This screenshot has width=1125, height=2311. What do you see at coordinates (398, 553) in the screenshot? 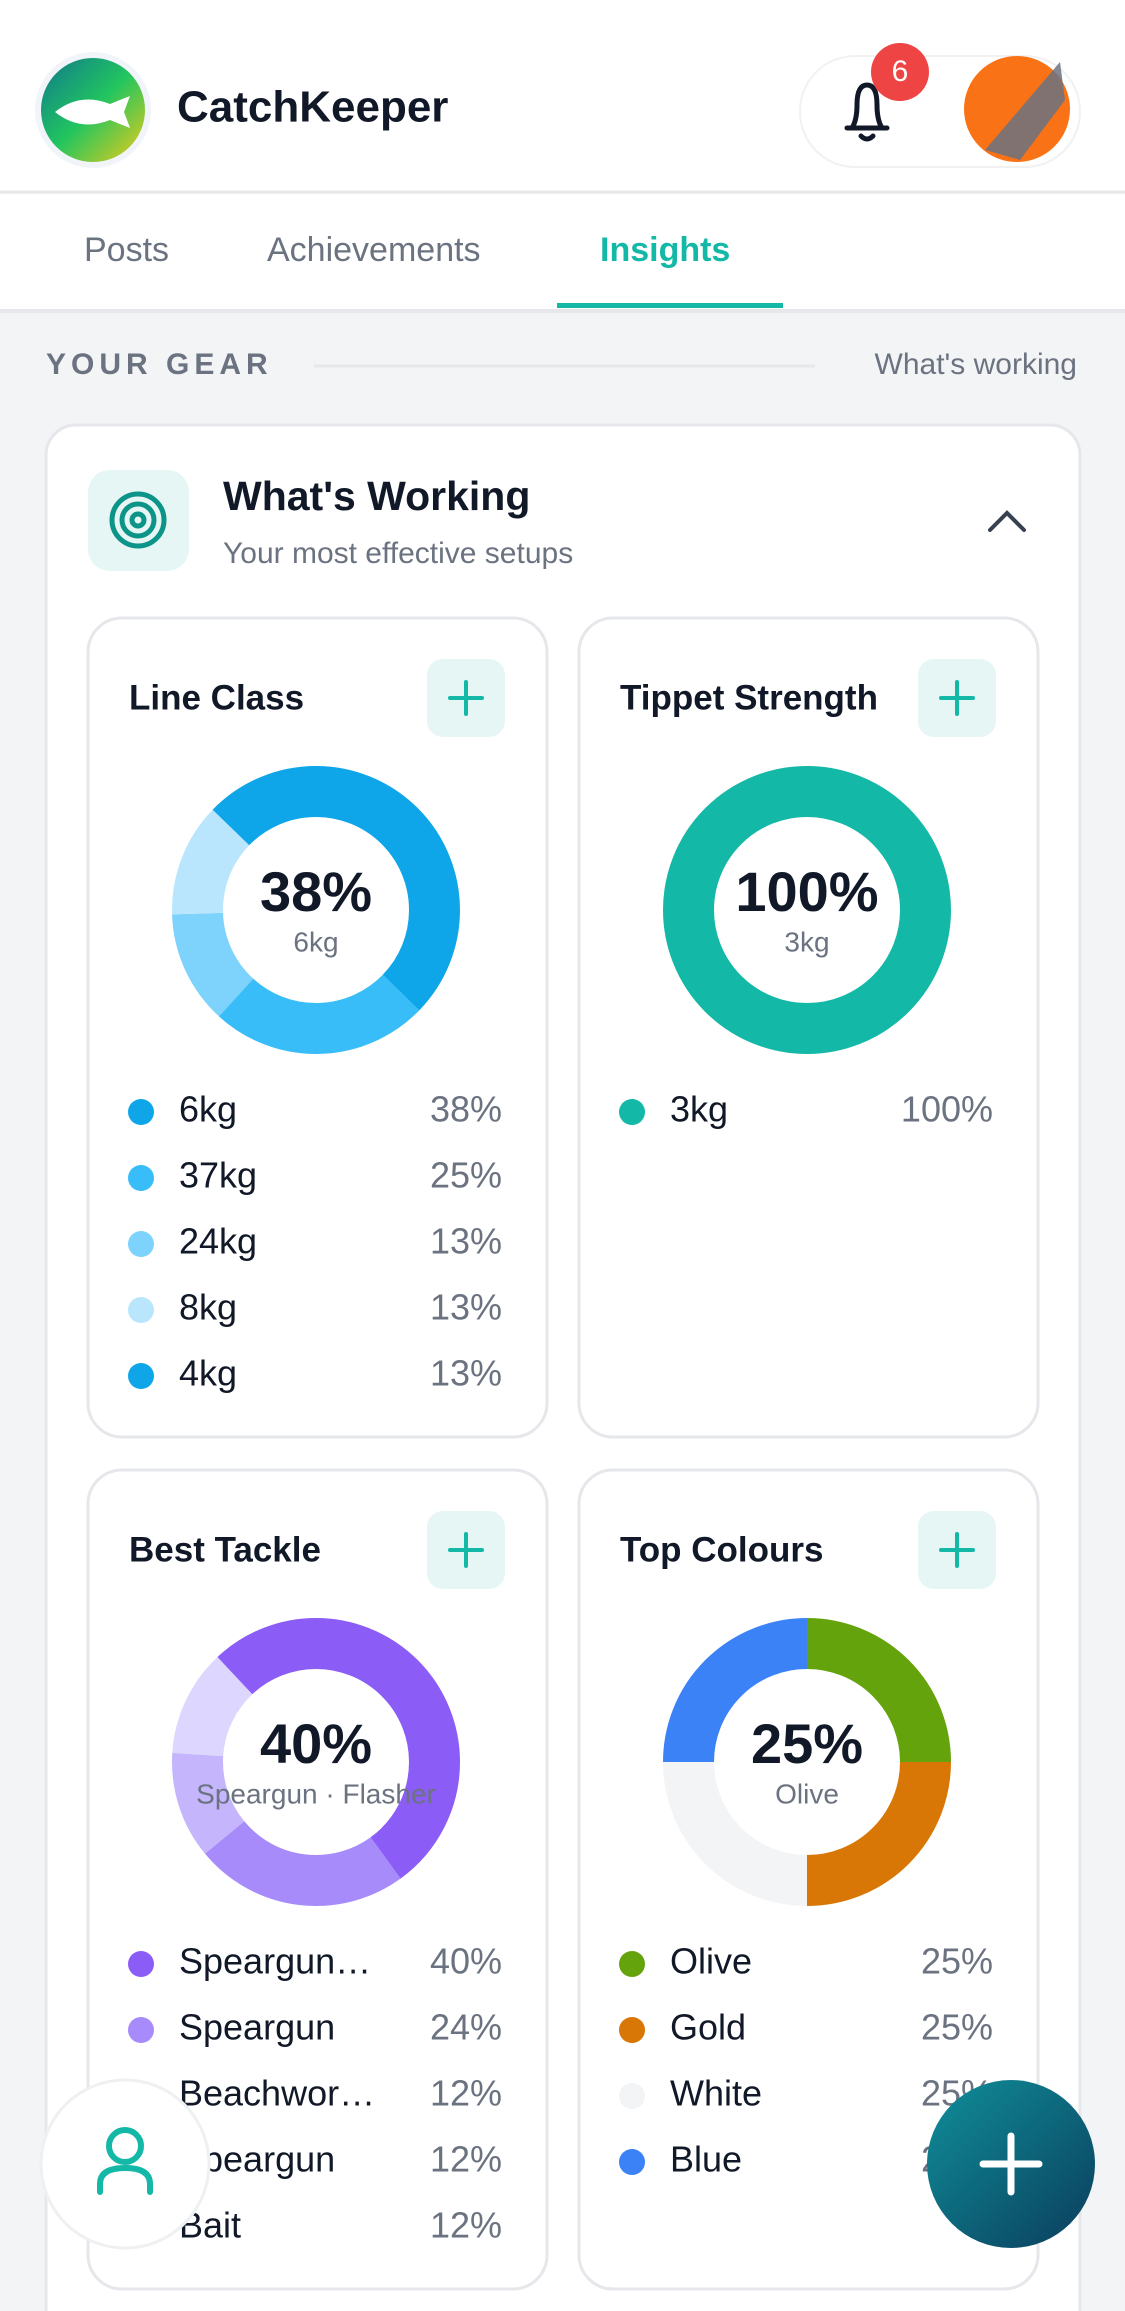
I see `panel-subtitle: Your most effective setups` at bounding box center [398, 553].